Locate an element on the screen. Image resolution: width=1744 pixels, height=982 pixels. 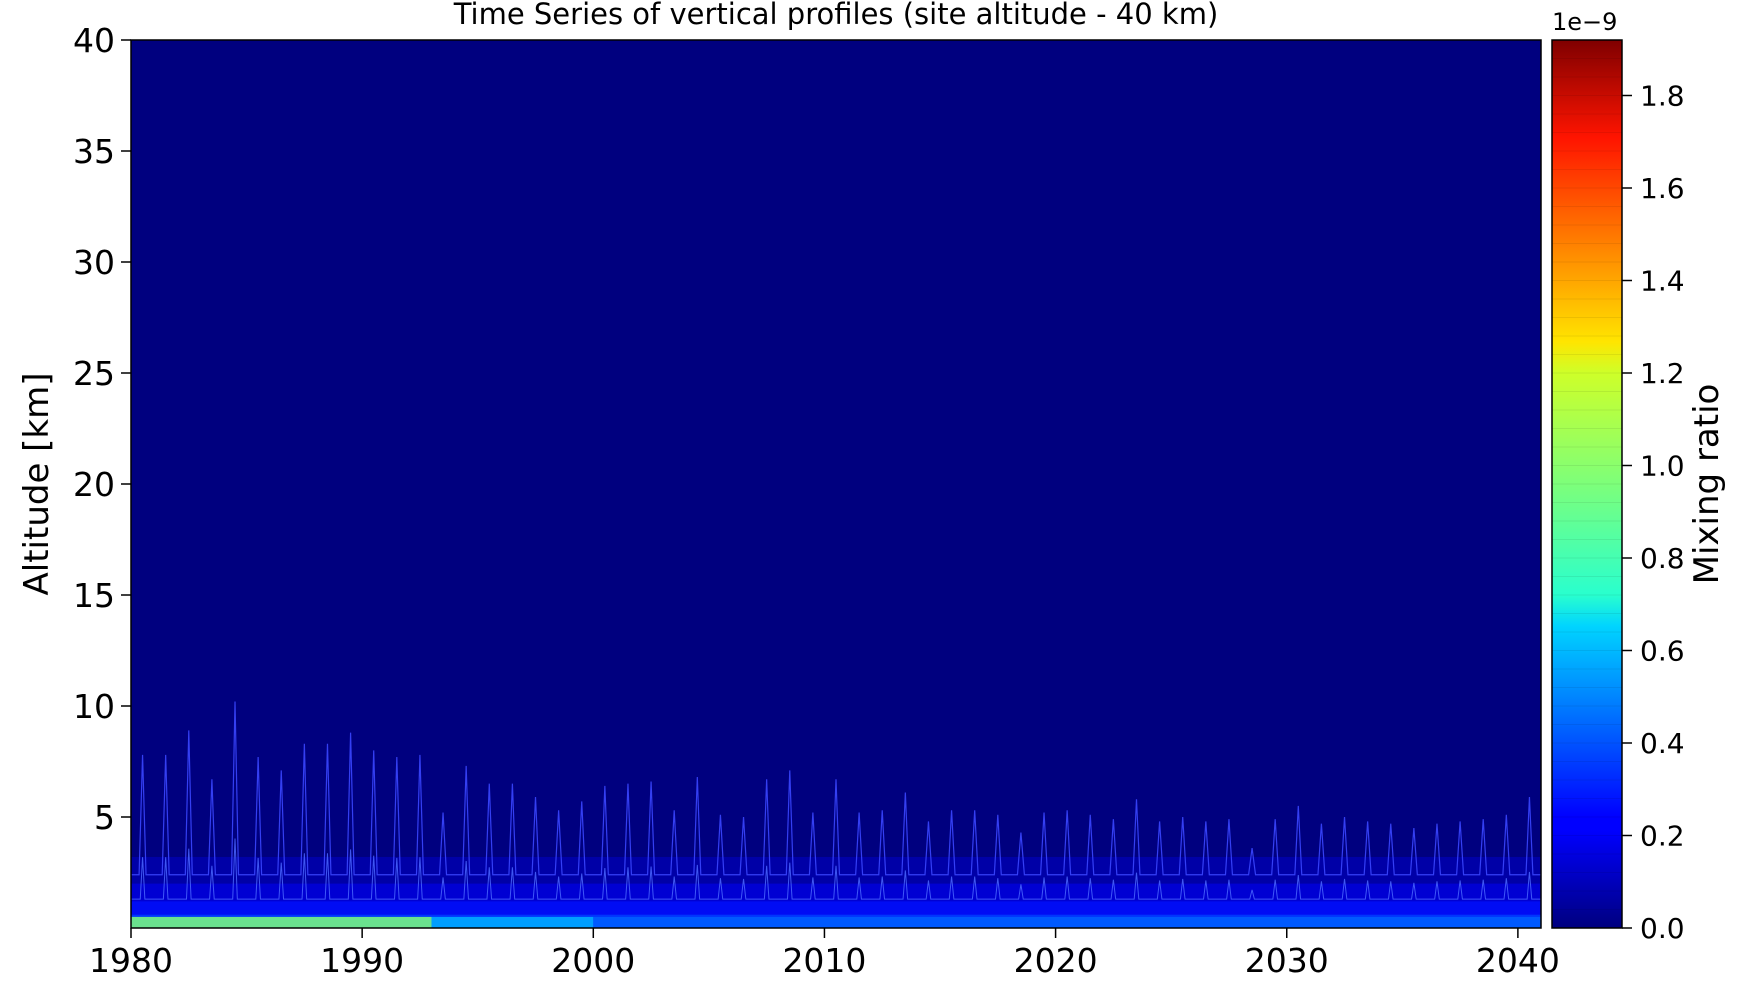
x-tick-label: 1990 is located at coordinates (362, 960).